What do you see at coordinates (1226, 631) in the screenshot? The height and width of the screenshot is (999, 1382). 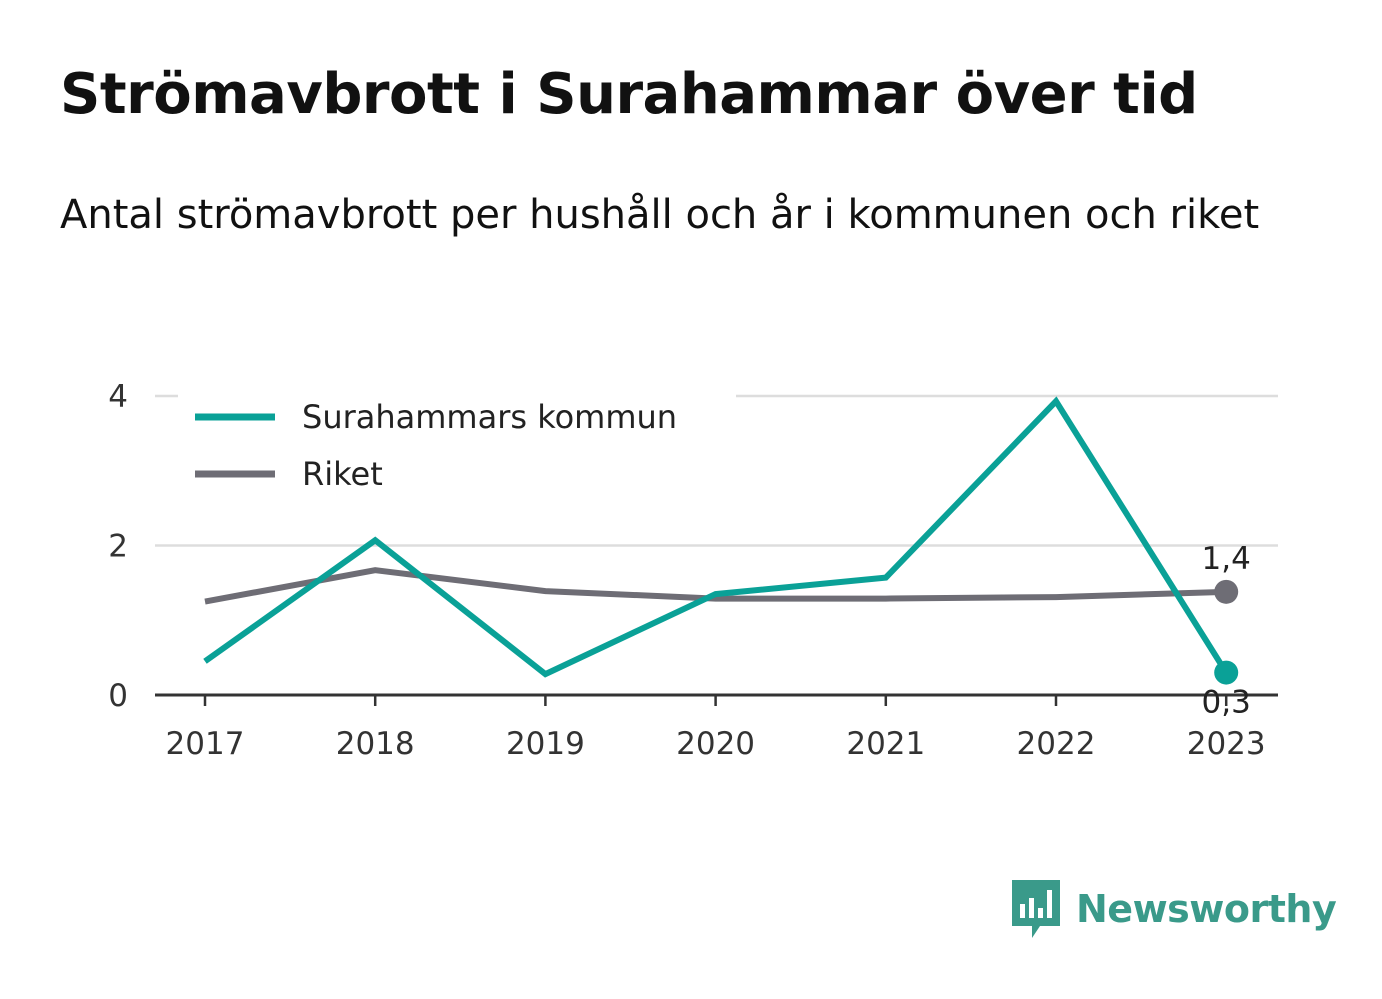 I see `end-labels: 0,3 1,4` at bounding box center [1226, 631].